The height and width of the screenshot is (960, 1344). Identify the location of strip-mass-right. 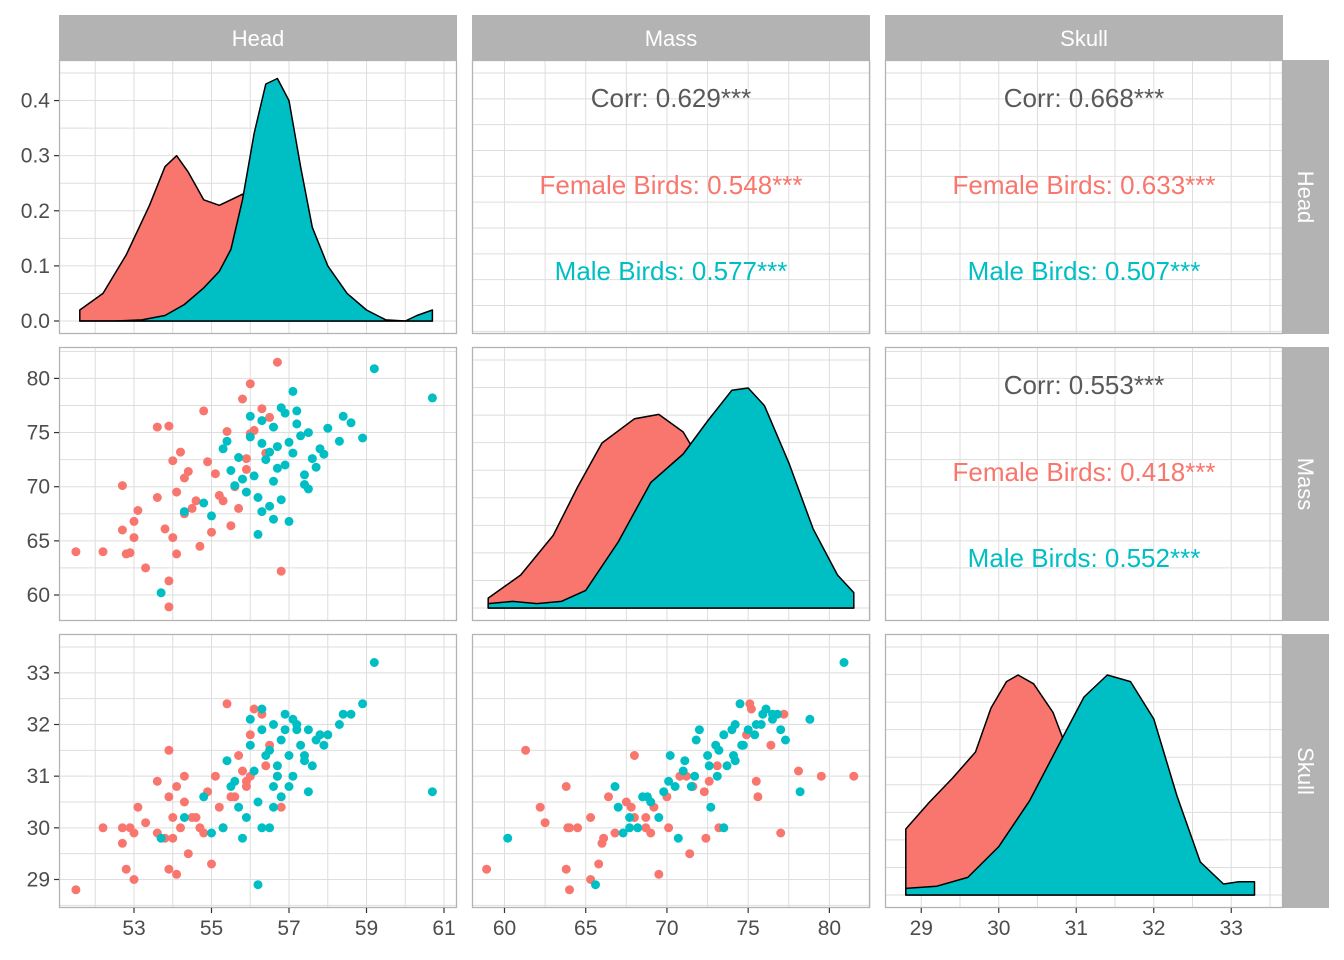
(1306, 484).